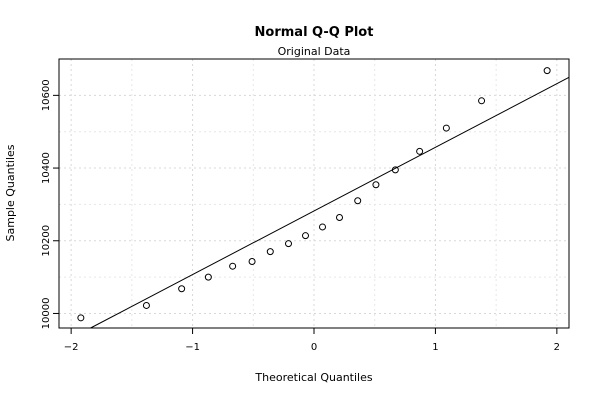  I want to click on y-tick-label: 10200, so click(46, 241).